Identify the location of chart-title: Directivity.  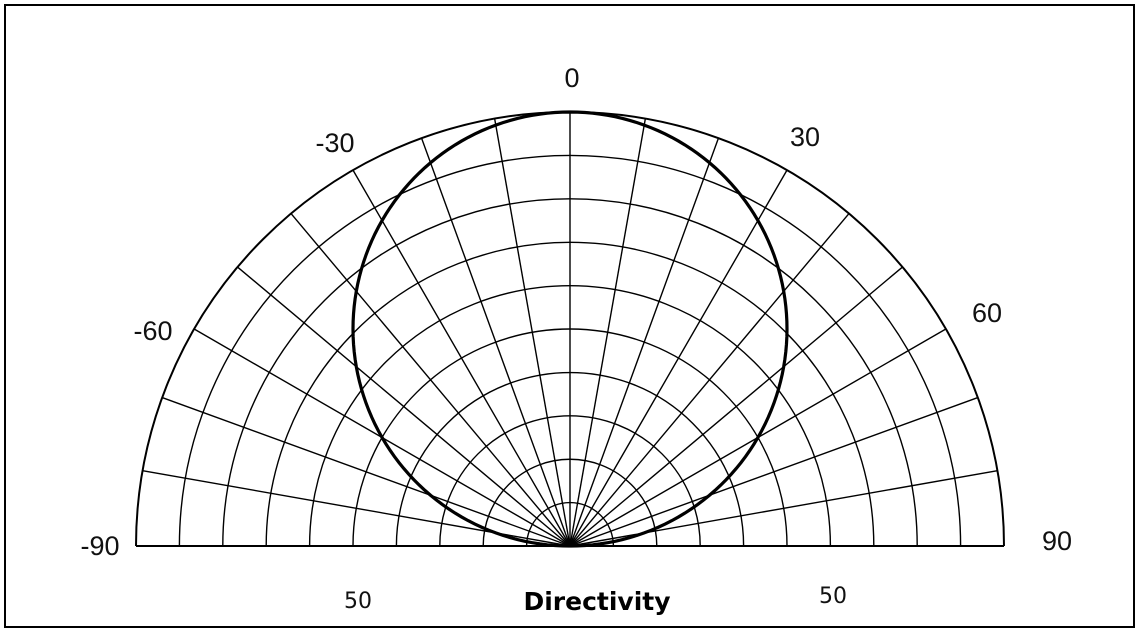
(596, 601).